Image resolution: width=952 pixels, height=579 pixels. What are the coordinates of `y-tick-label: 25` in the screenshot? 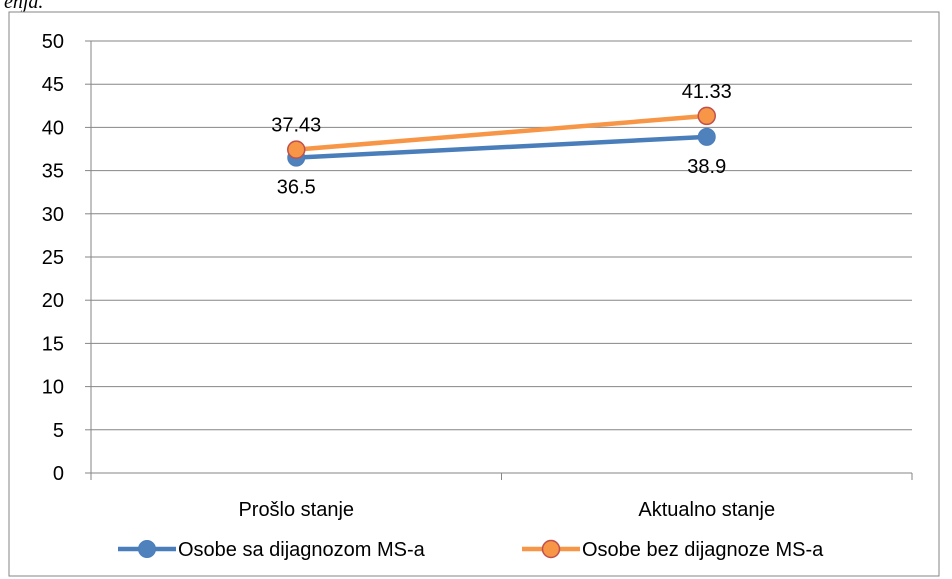 It's located at (53, 258).